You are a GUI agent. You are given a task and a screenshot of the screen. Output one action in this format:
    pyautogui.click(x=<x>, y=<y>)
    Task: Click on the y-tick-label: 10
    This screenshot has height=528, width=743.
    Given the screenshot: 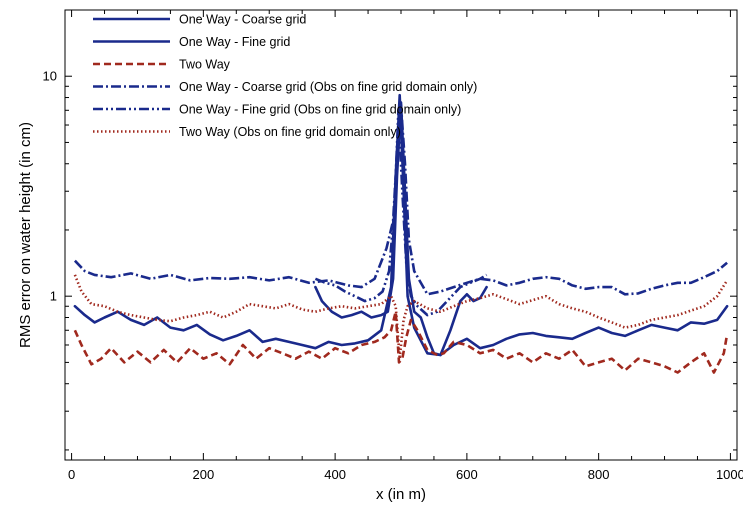 What is the action you would take?
    pyautogui.click(x=50, y=76)
    